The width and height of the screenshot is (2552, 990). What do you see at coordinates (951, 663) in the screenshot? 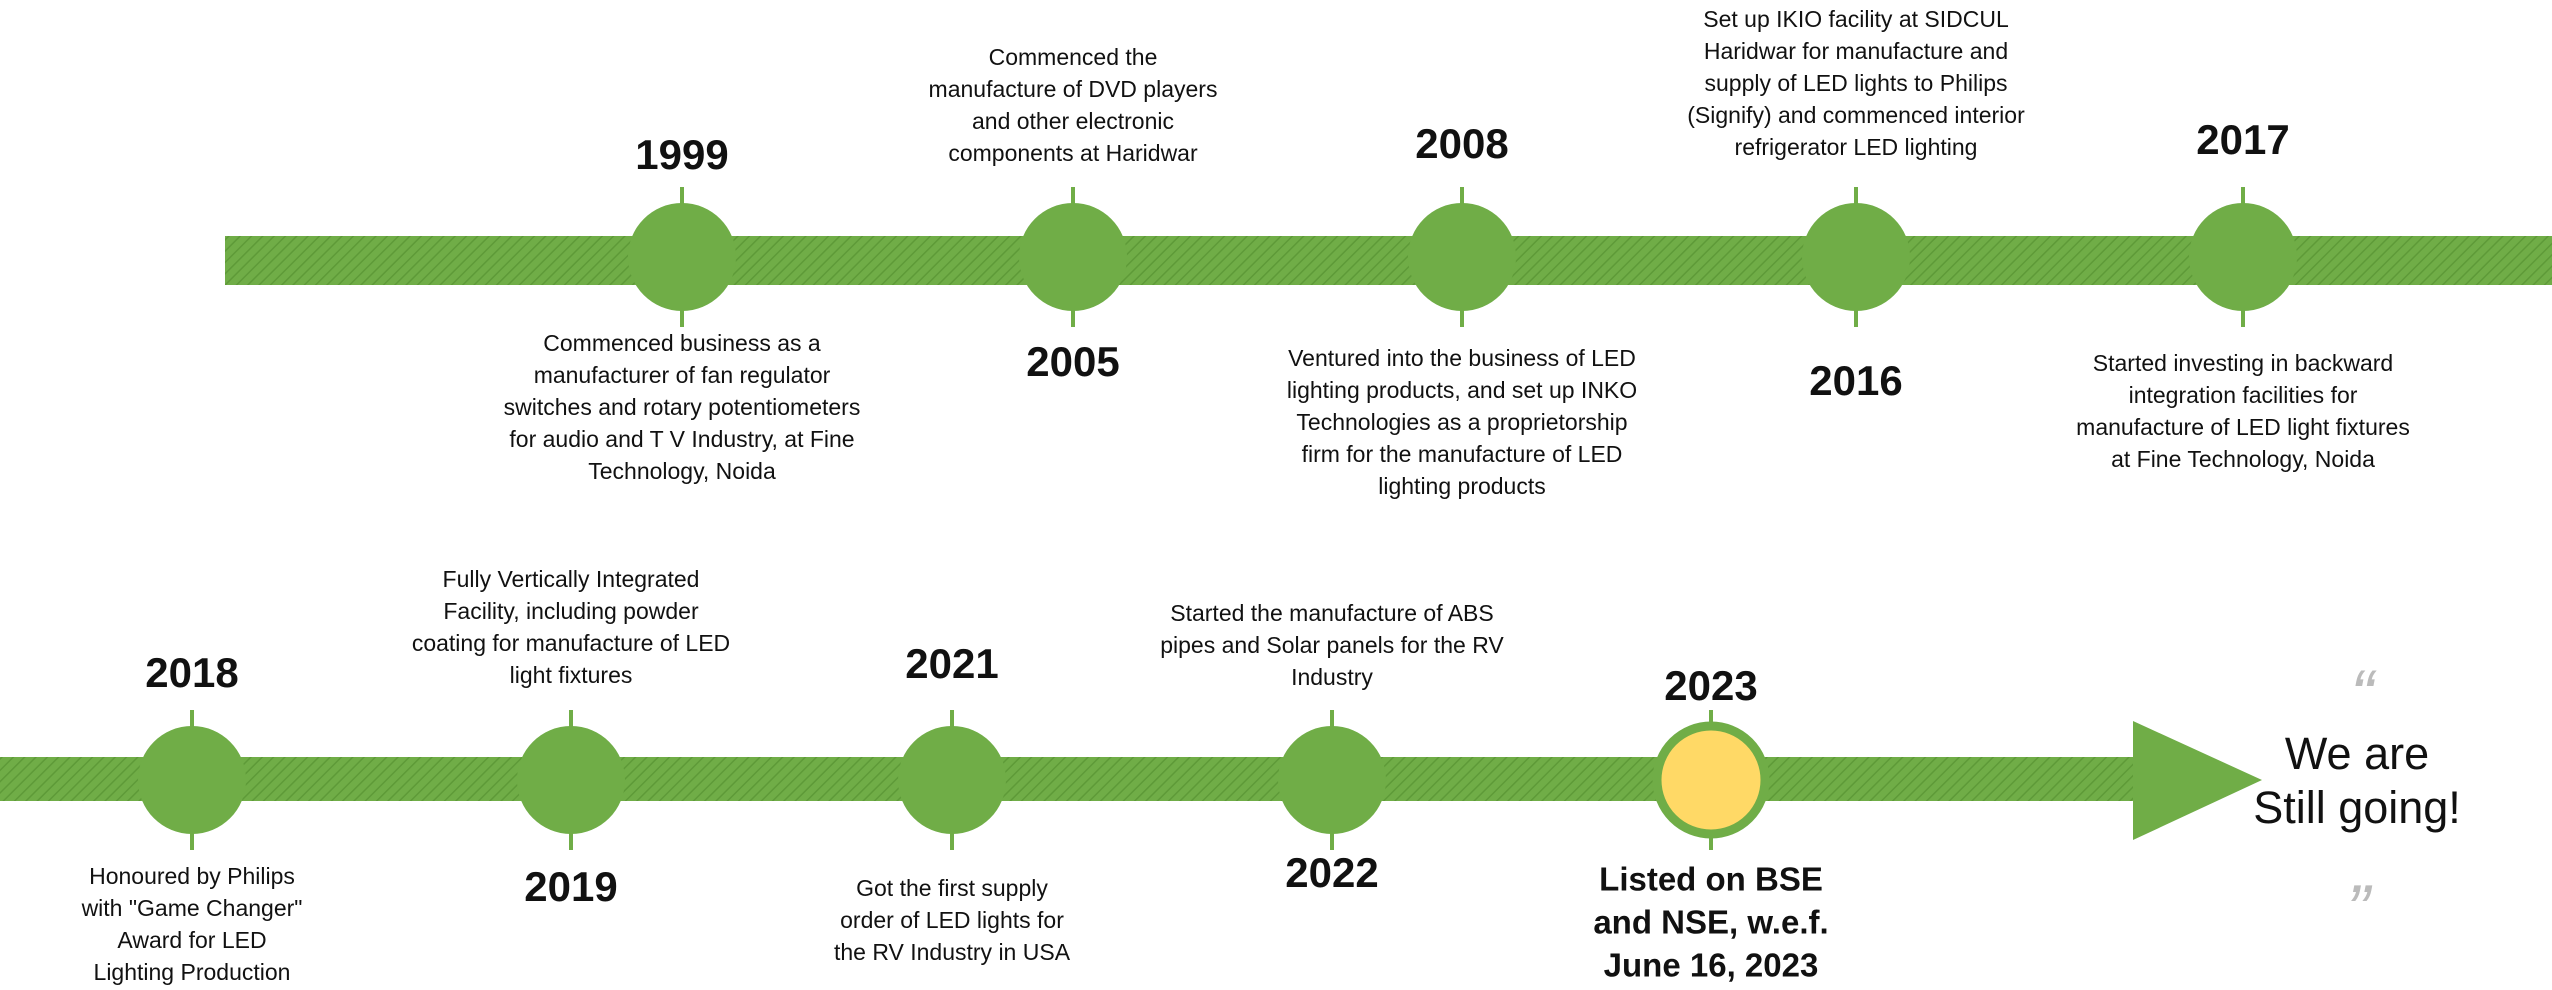
I see `year: 2021` at bounding box center [951, 663].